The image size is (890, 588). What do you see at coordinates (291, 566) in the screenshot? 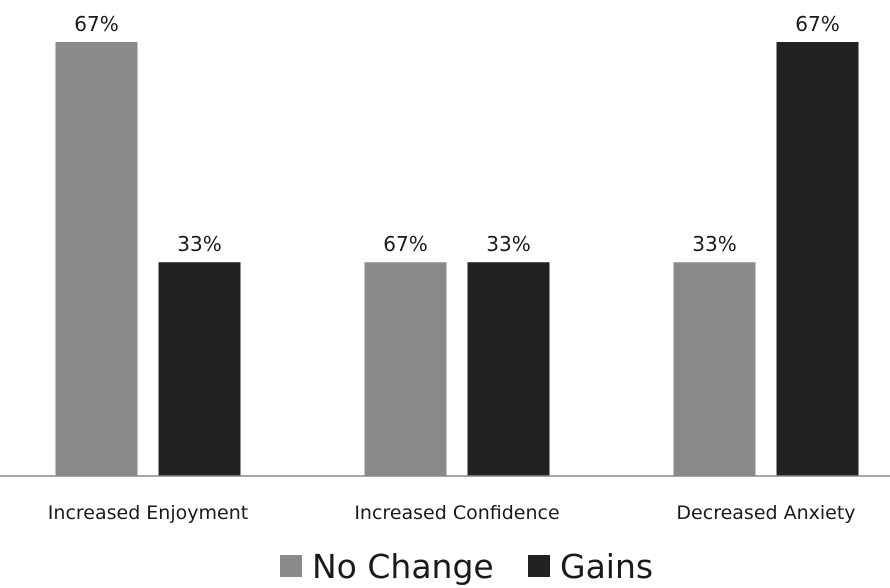
I see `legend-swatch-no-change` at bounding box center [291, 566].